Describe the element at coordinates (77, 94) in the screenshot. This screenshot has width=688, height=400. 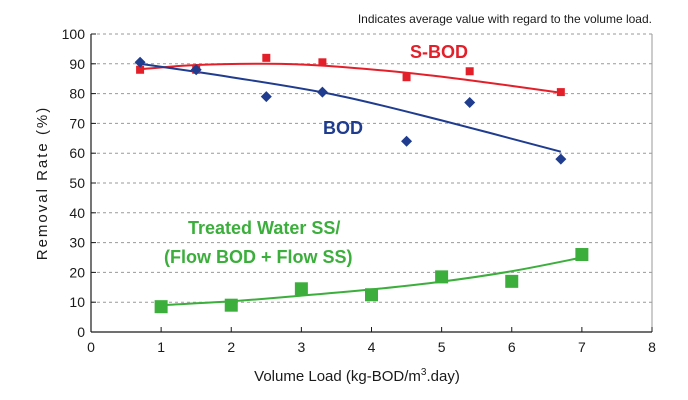
I see `y-tick-label: 80` at that location.